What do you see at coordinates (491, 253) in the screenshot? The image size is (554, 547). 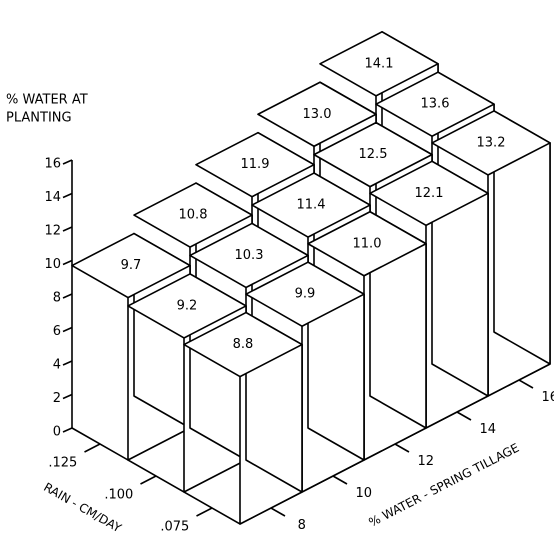 I see `bar: 13.2` at bounding box center [491, 253].